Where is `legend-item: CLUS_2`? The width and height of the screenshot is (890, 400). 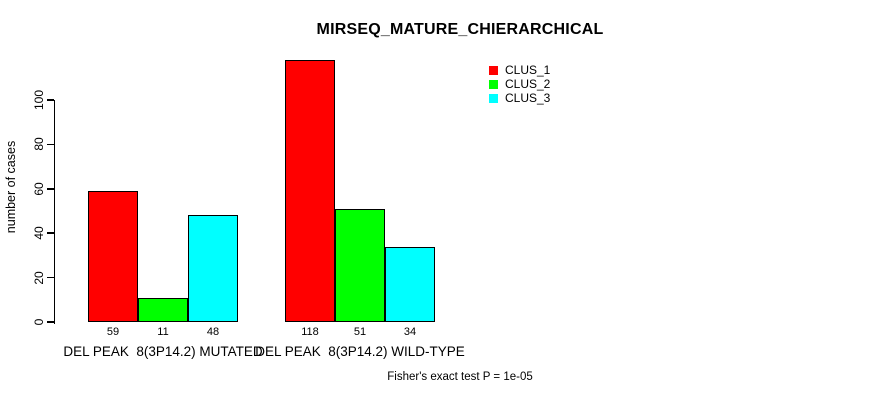
legend-item: CLUS_2 is located at coordinates (519, 84).